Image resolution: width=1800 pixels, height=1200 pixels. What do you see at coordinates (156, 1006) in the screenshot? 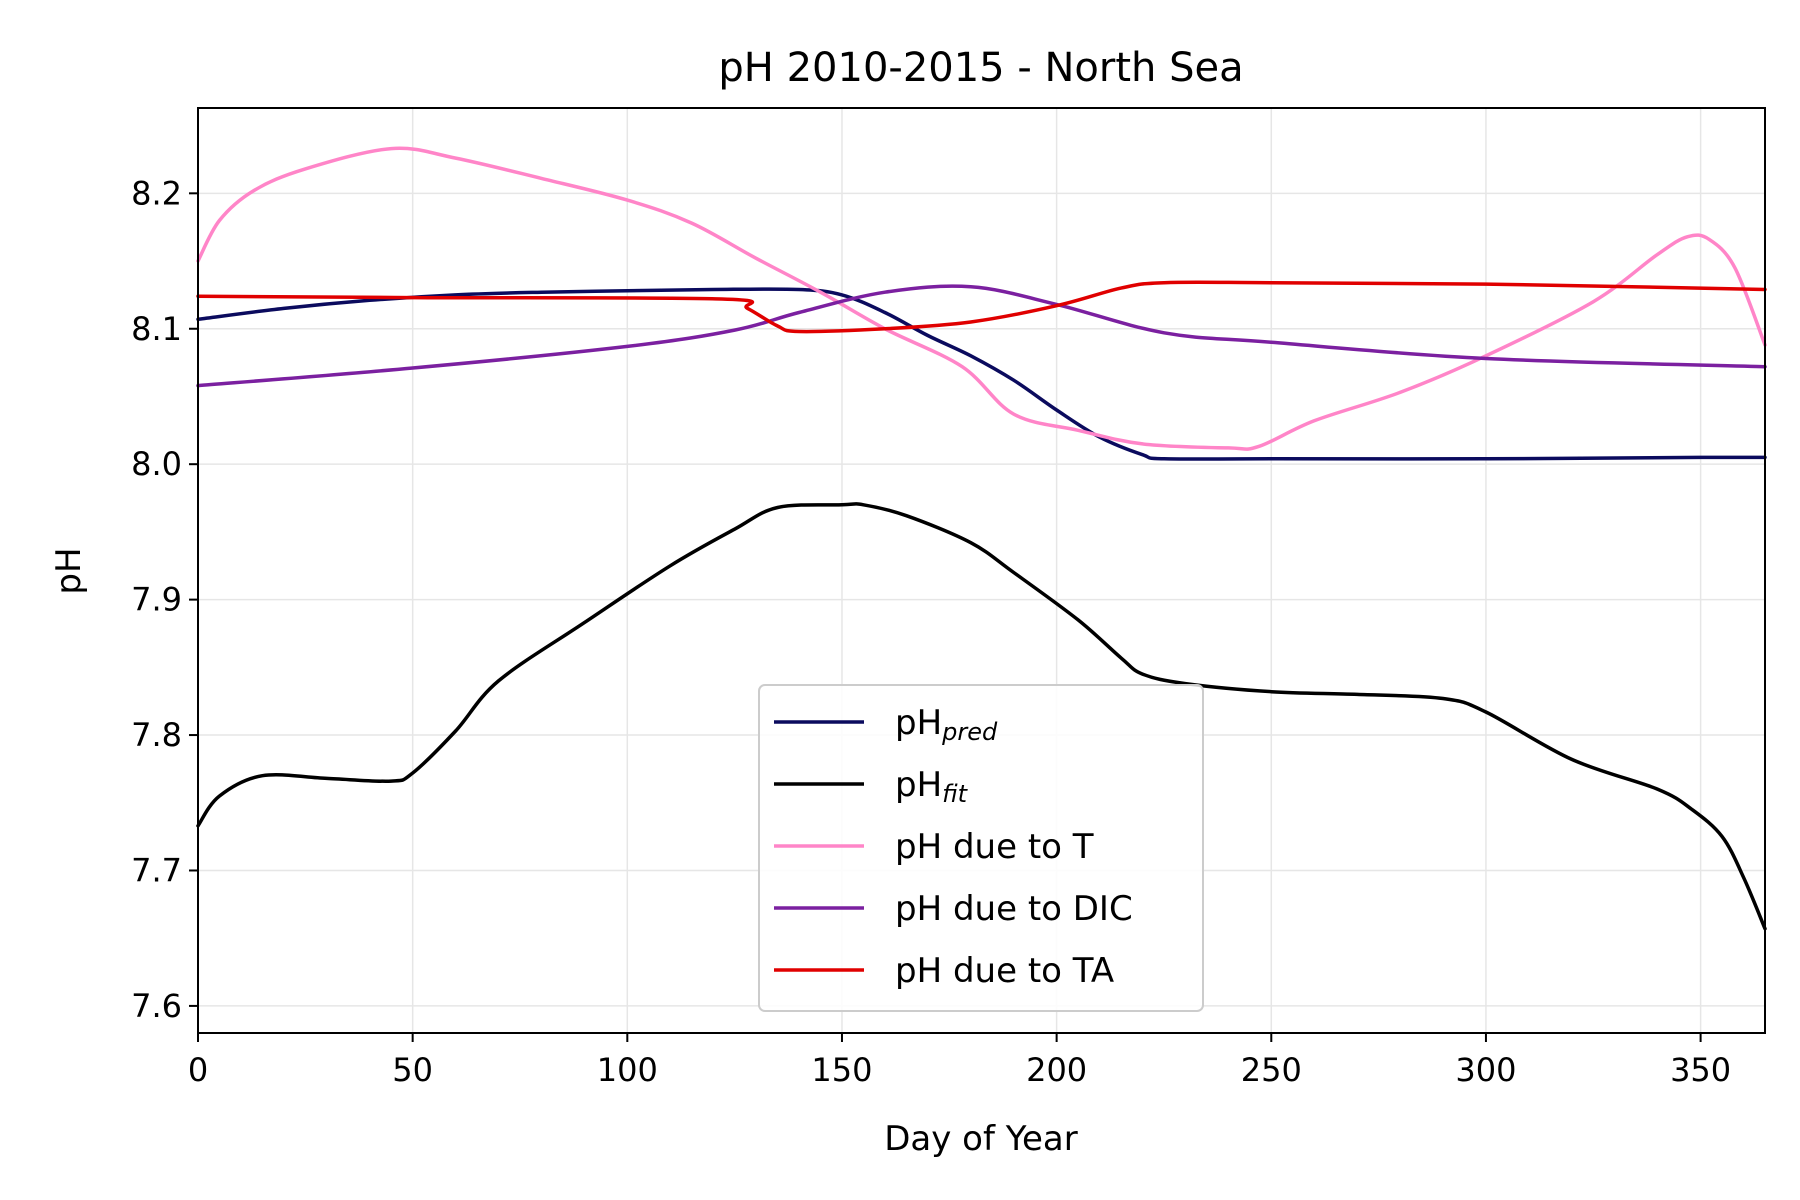
I see `y-tick-label: 7.6` at bounding box center [156, 1006].